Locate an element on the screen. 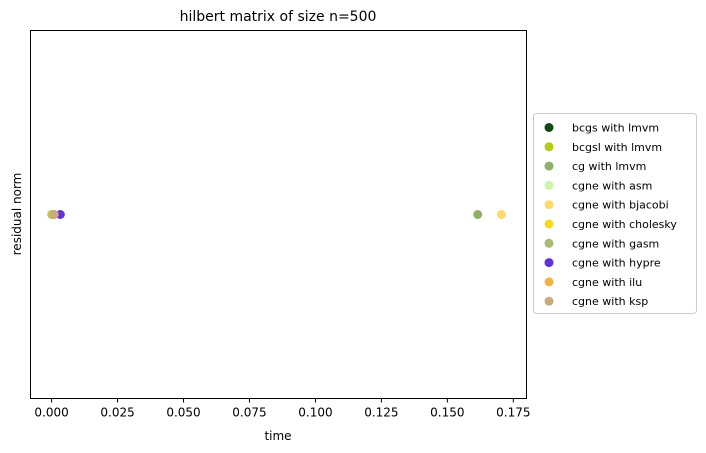  legend-label: cgne with cholesky is located at coordinates (624, 224).